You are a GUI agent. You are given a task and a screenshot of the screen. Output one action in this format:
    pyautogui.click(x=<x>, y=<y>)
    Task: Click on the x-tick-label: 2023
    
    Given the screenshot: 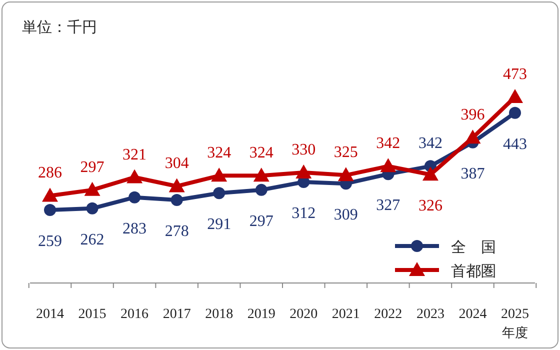 What is the action you would take?
    pyautogui.click(x=430, y=314)
    